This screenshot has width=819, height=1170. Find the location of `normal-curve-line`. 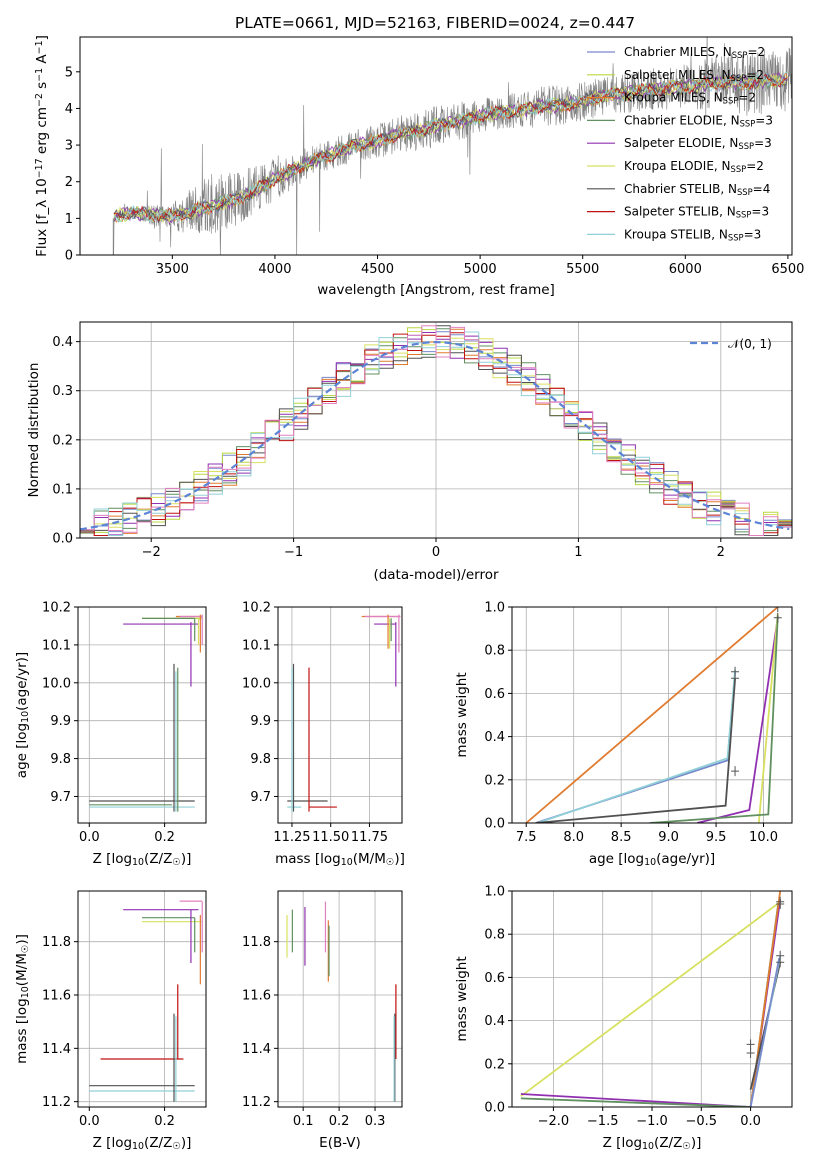

normal-curve-line is located at coordinates (435, 436).